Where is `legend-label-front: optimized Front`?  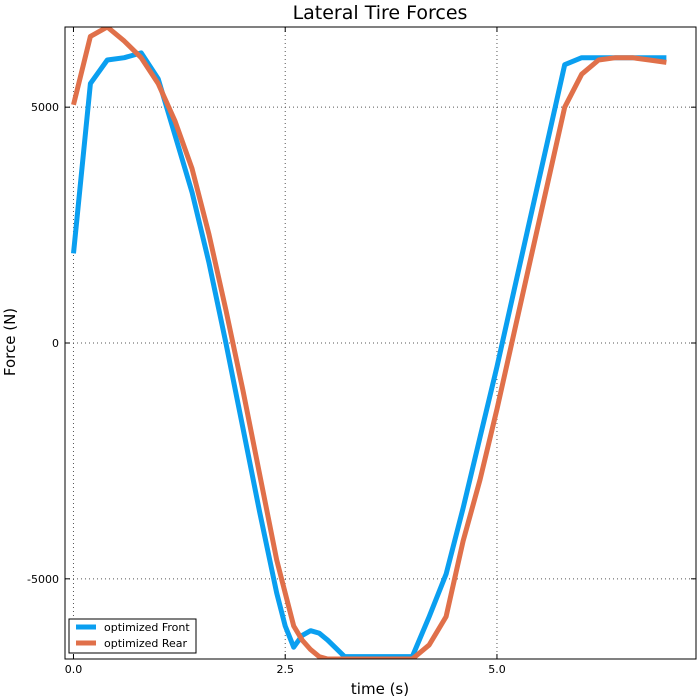 legend-label-front: optimized Front is located at coordinates (147, 627).